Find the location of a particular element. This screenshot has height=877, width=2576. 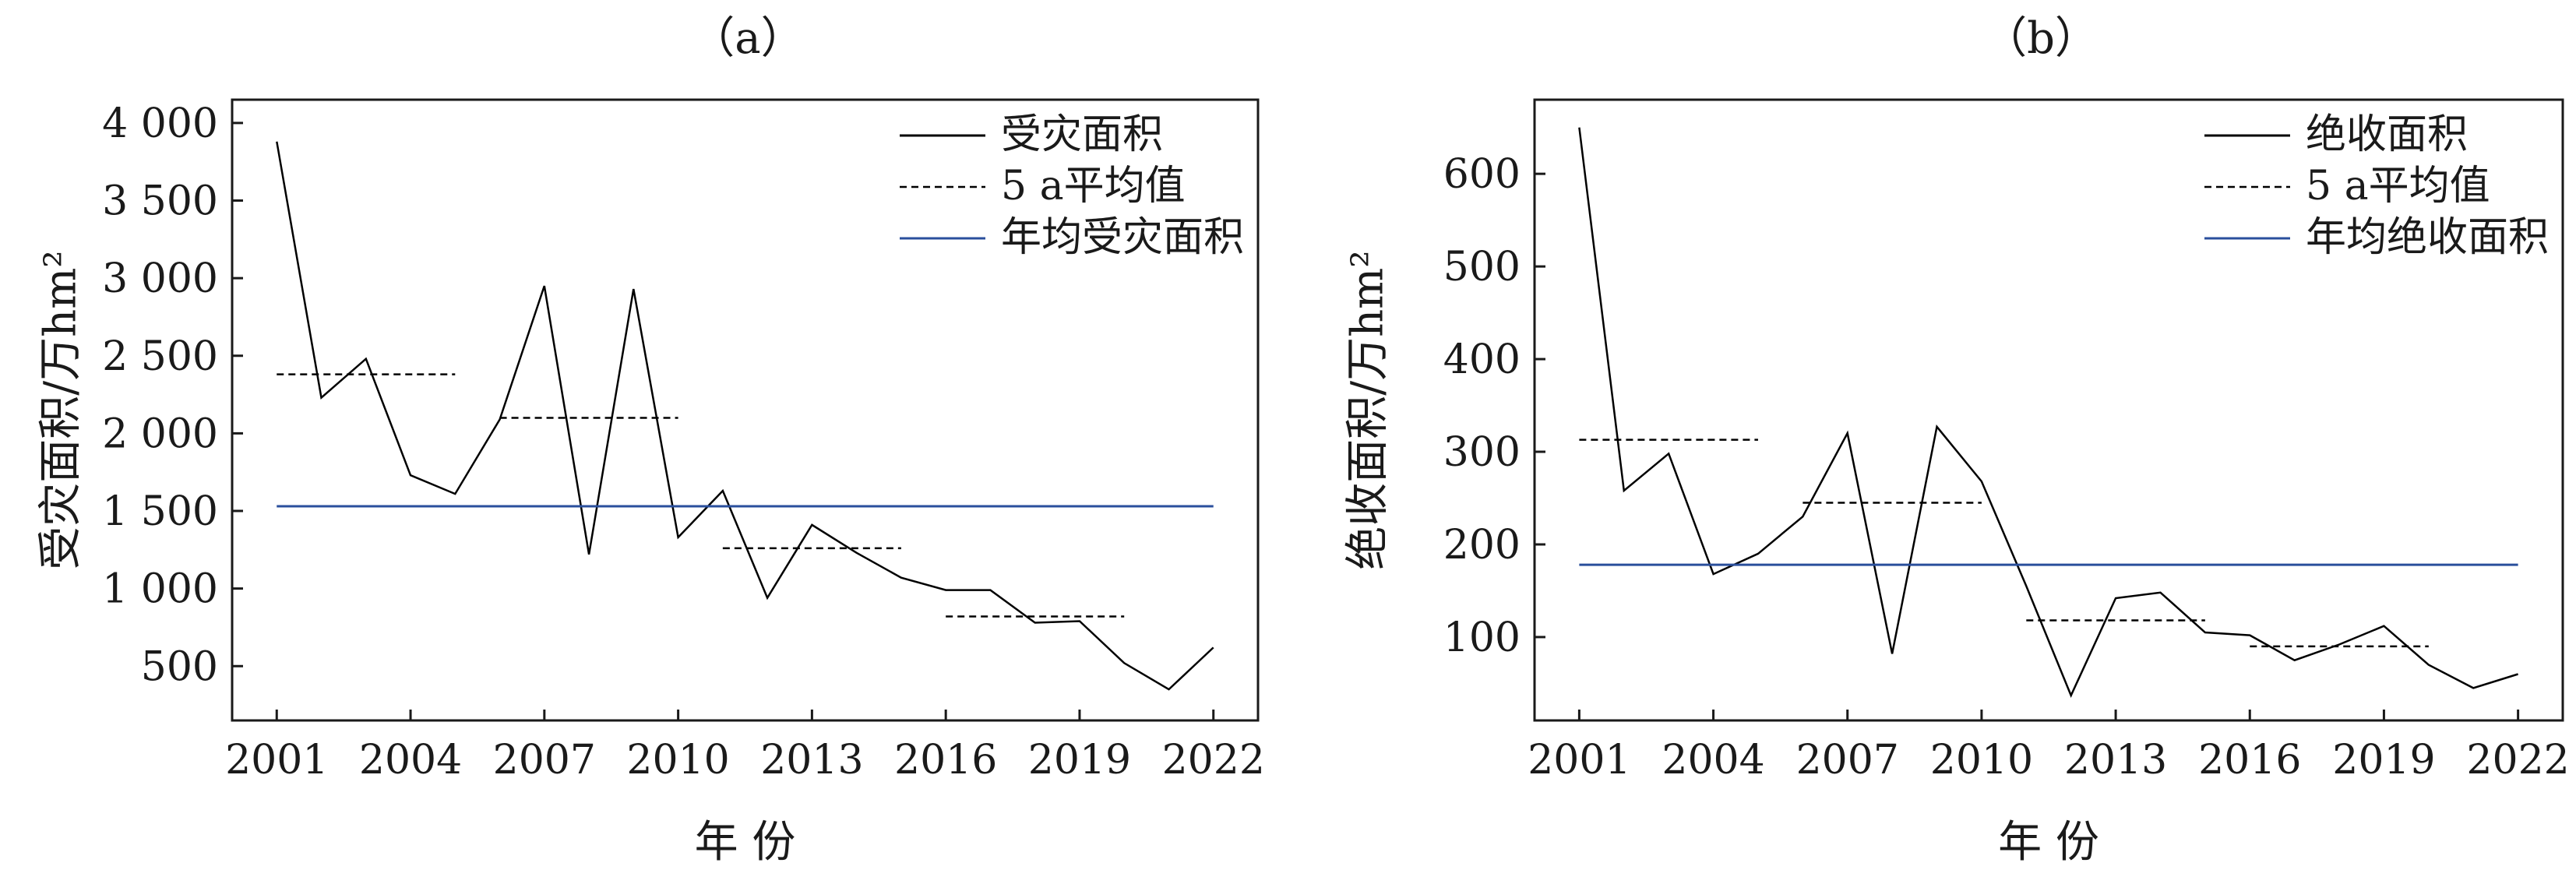

y-tick-label: 1 500 is located at coordinates (160, 512).